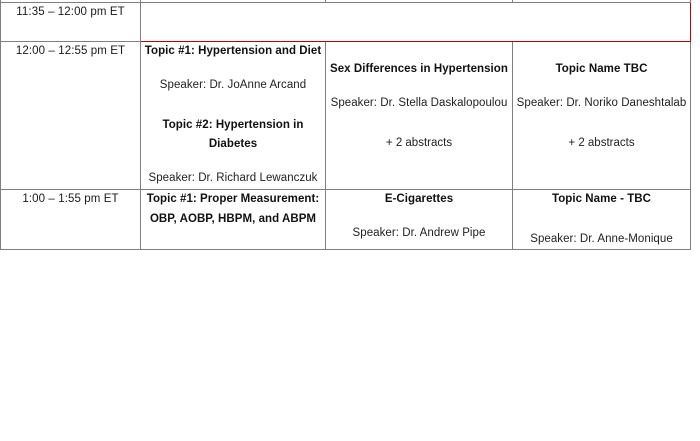  I want to click on break-banner: Break, so click(415, 22).